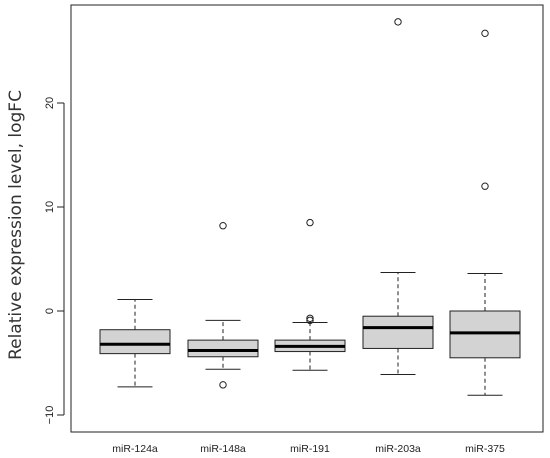  Describe the element at coordinates (398, 449) in the screenshot. I see `x-category-label: miR-203a` at that location.